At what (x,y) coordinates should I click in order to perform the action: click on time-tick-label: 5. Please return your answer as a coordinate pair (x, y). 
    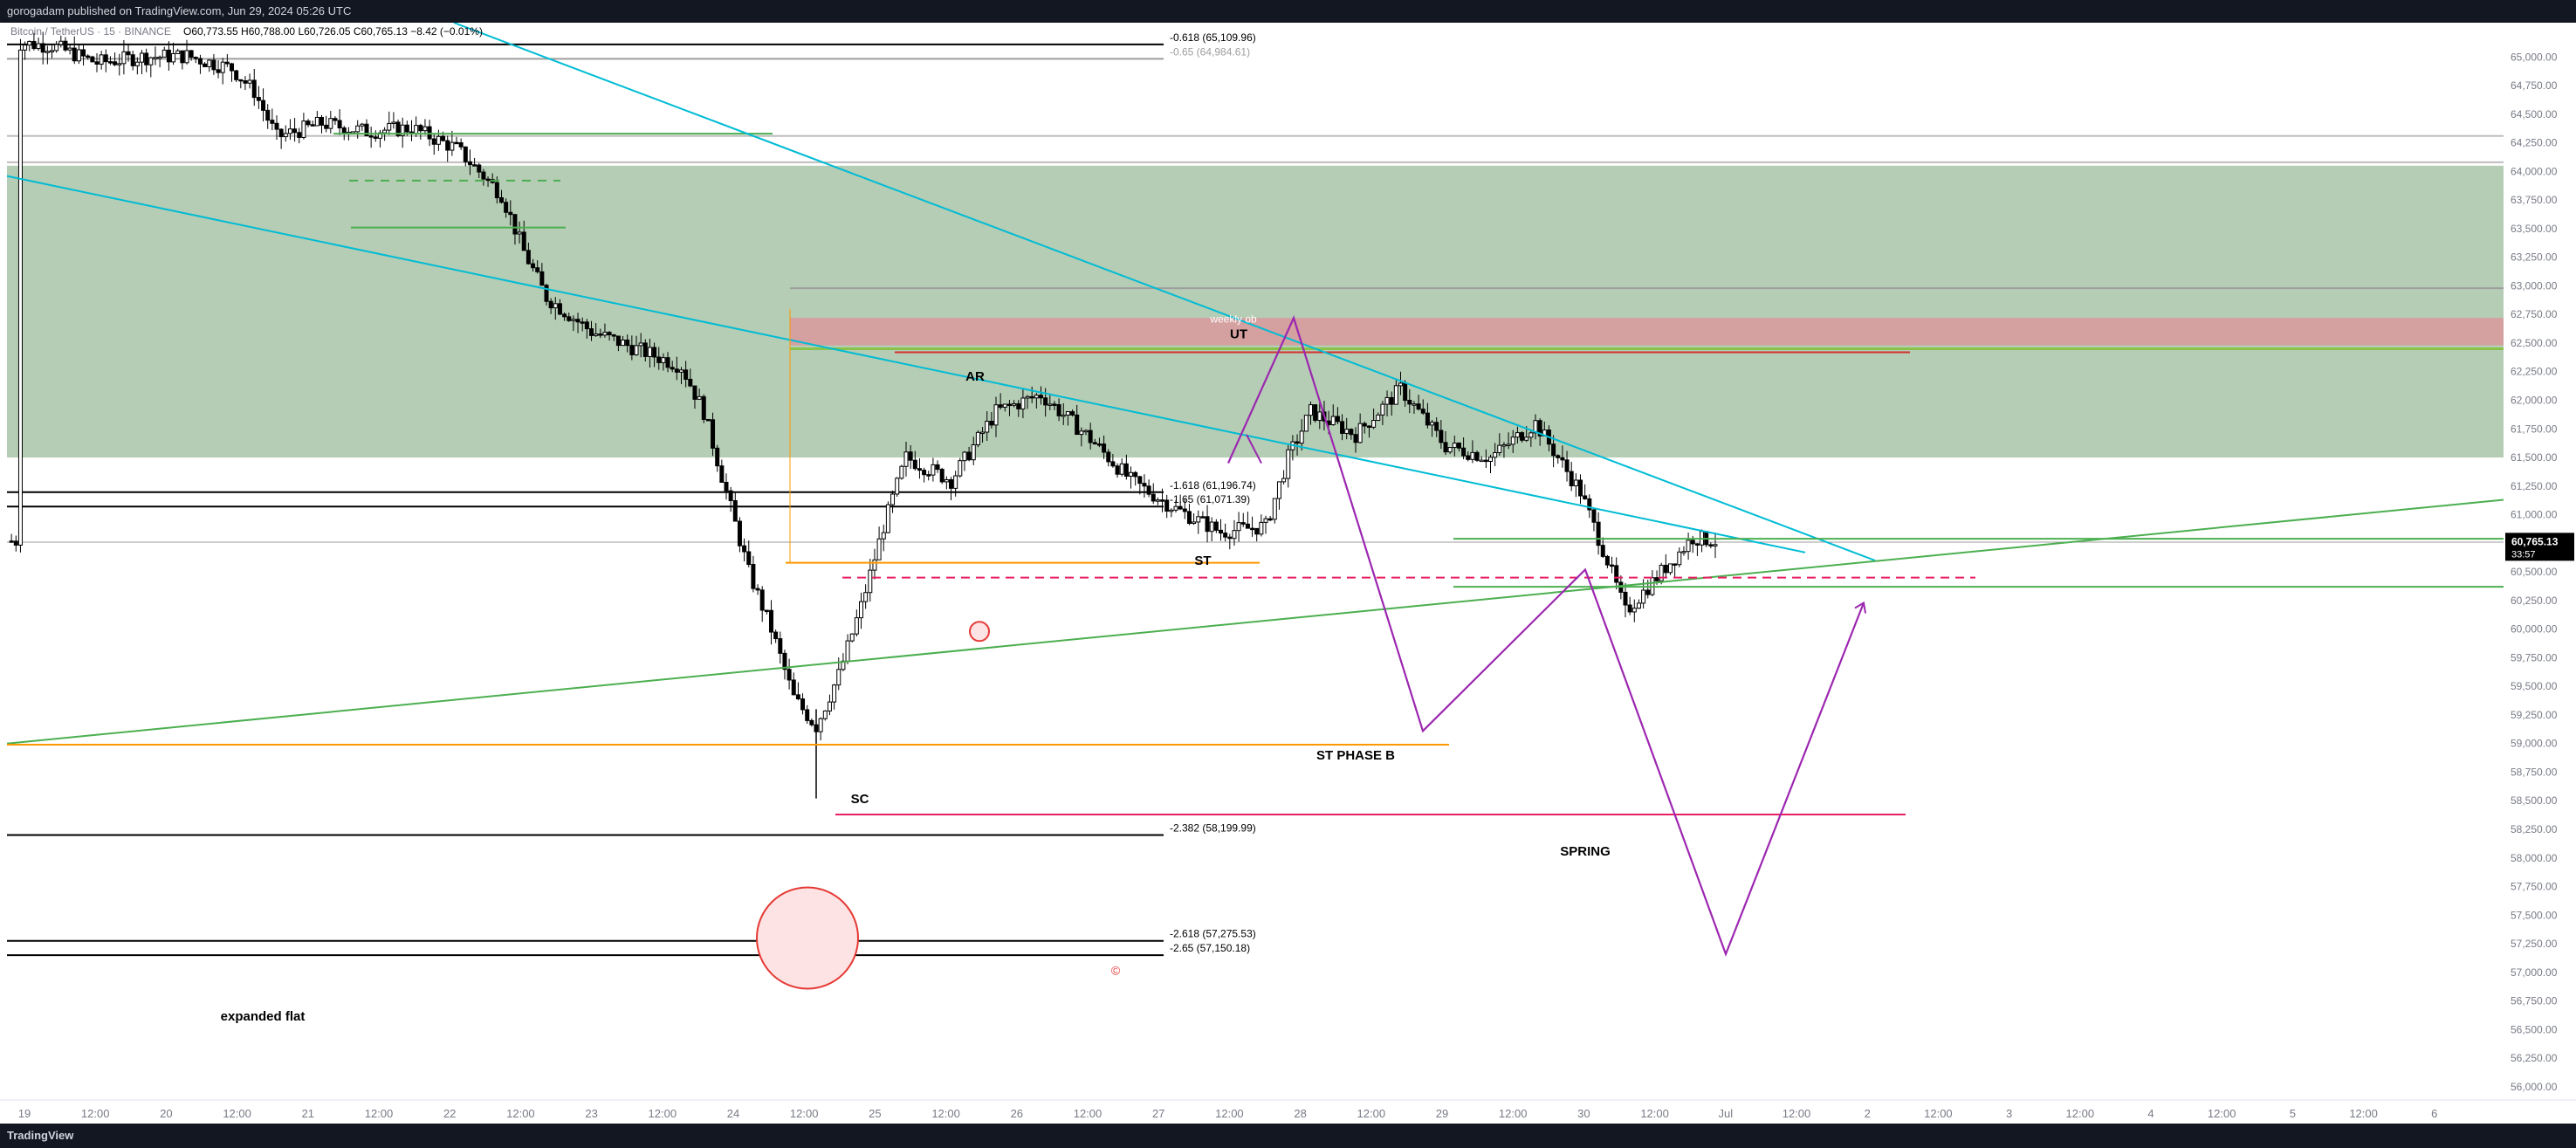
    Looking at the image, I should click on (2293, 1113).